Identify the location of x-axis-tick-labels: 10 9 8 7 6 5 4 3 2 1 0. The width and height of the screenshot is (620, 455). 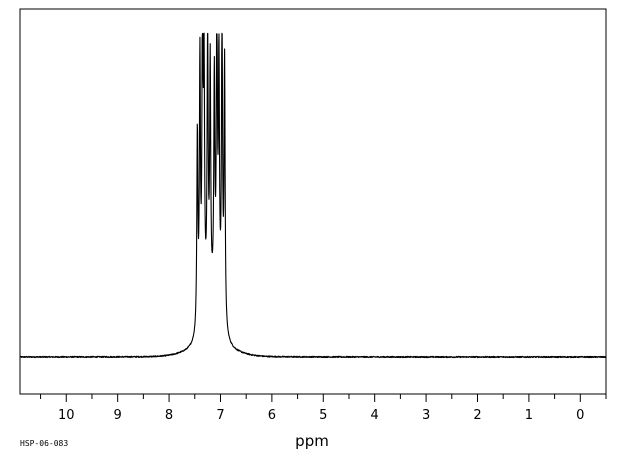
(321, 415).